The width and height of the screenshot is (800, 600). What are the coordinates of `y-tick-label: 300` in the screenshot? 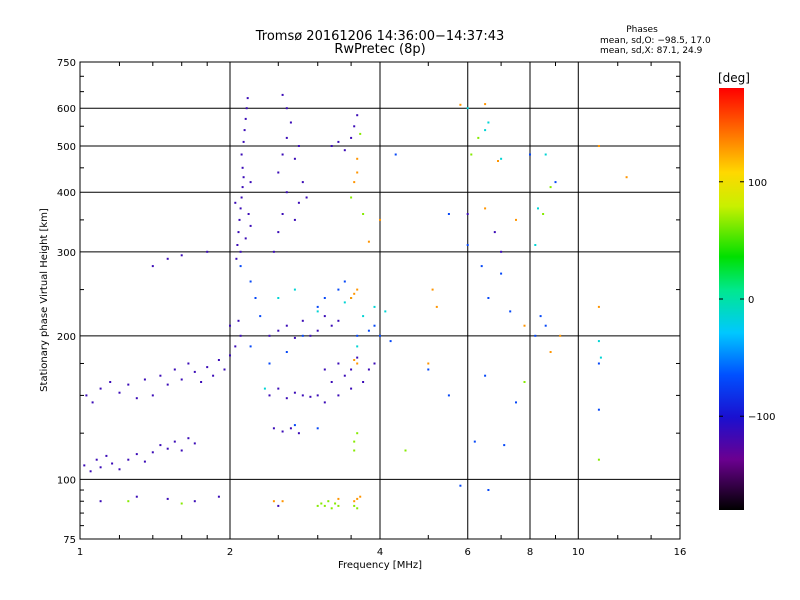 It's located at (66, 253).